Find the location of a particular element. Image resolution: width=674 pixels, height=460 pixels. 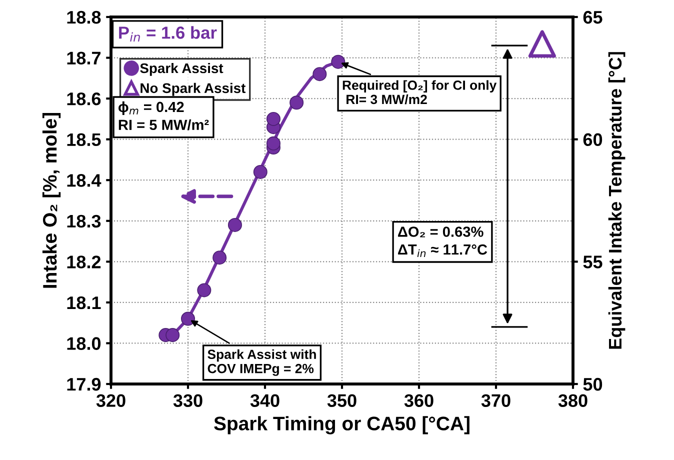

legend-label: No Spark Assist is located at coordinates (193, 89).